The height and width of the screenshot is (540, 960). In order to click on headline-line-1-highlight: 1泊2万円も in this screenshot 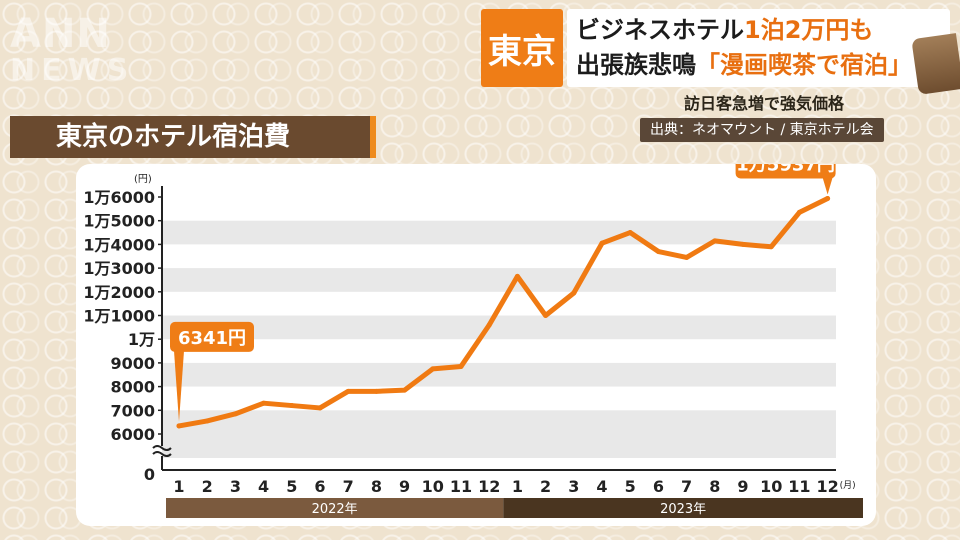, I will do `click(809, 30)`.